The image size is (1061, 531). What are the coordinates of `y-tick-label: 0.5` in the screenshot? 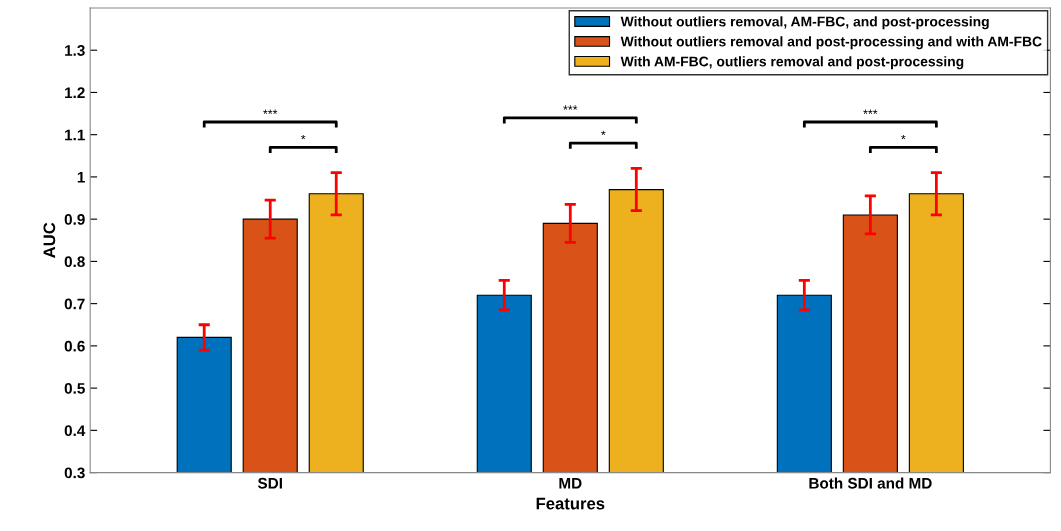 It's located at (74, 388).